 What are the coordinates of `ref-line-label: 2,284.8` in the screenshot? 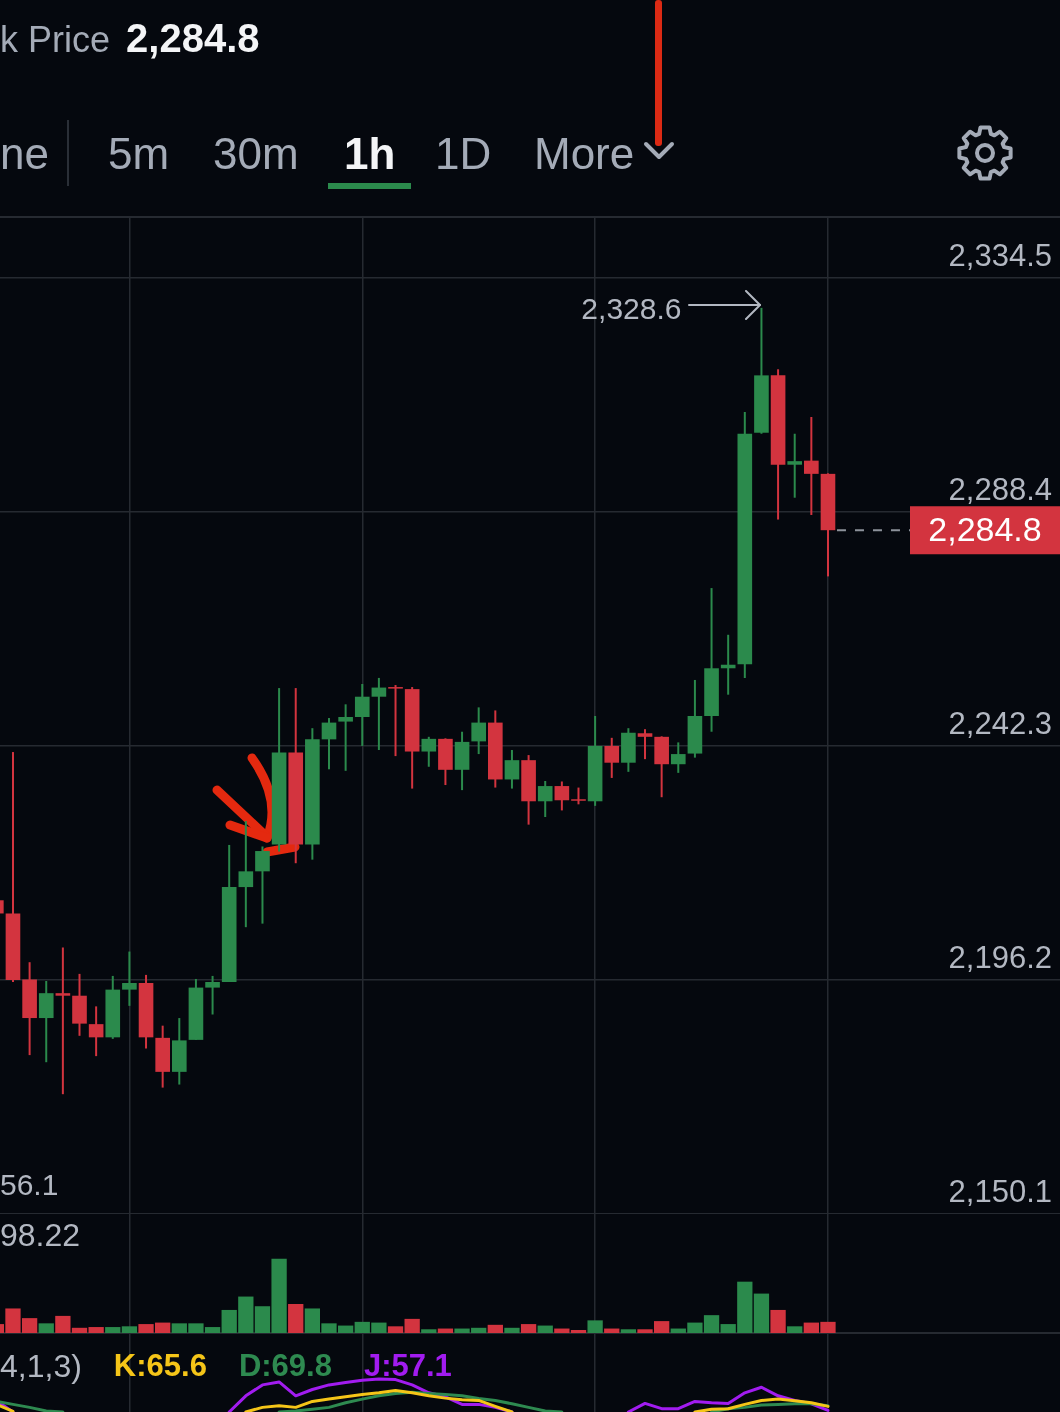 It's located at (985, 528).